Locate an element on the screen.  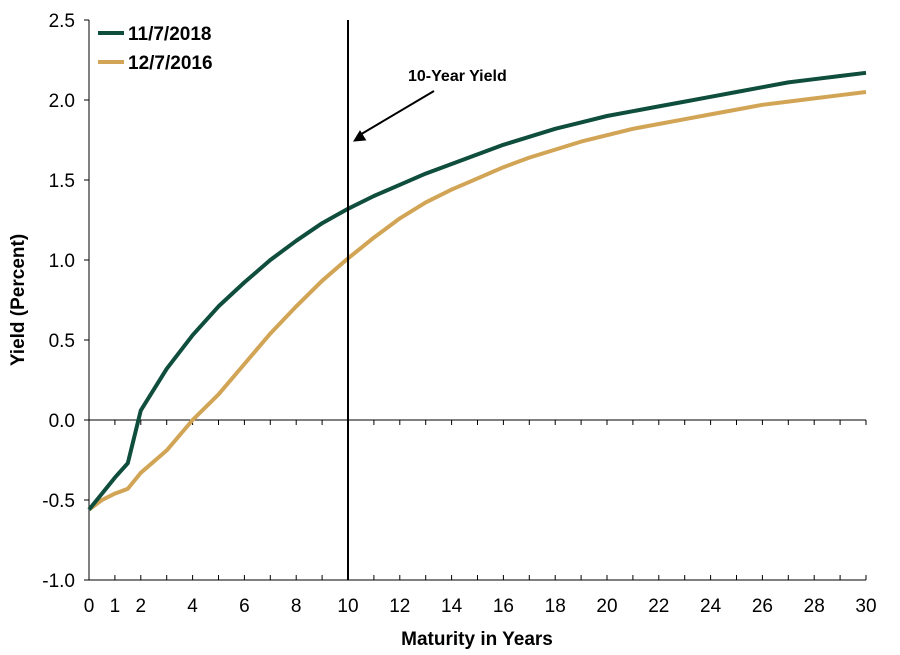
annotation-arrow-shaft is located at coordinates (395, 114).